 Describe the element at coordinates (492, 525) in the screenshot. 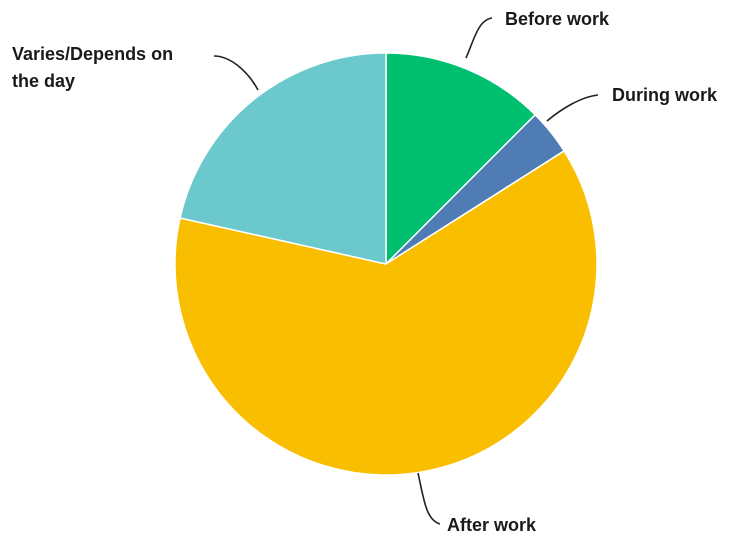

I see `slice-label-after-work: After work` at that location.